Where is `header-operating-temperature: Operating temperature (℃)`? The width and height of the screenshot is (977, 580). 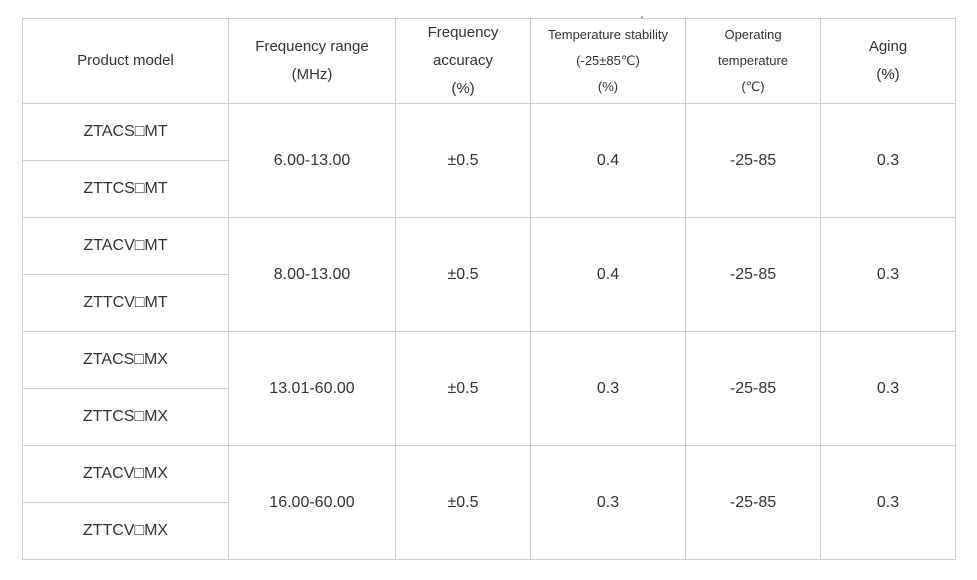 header-operating-temperature: Operating temperature (℃) is located at coordinates (753, 61).